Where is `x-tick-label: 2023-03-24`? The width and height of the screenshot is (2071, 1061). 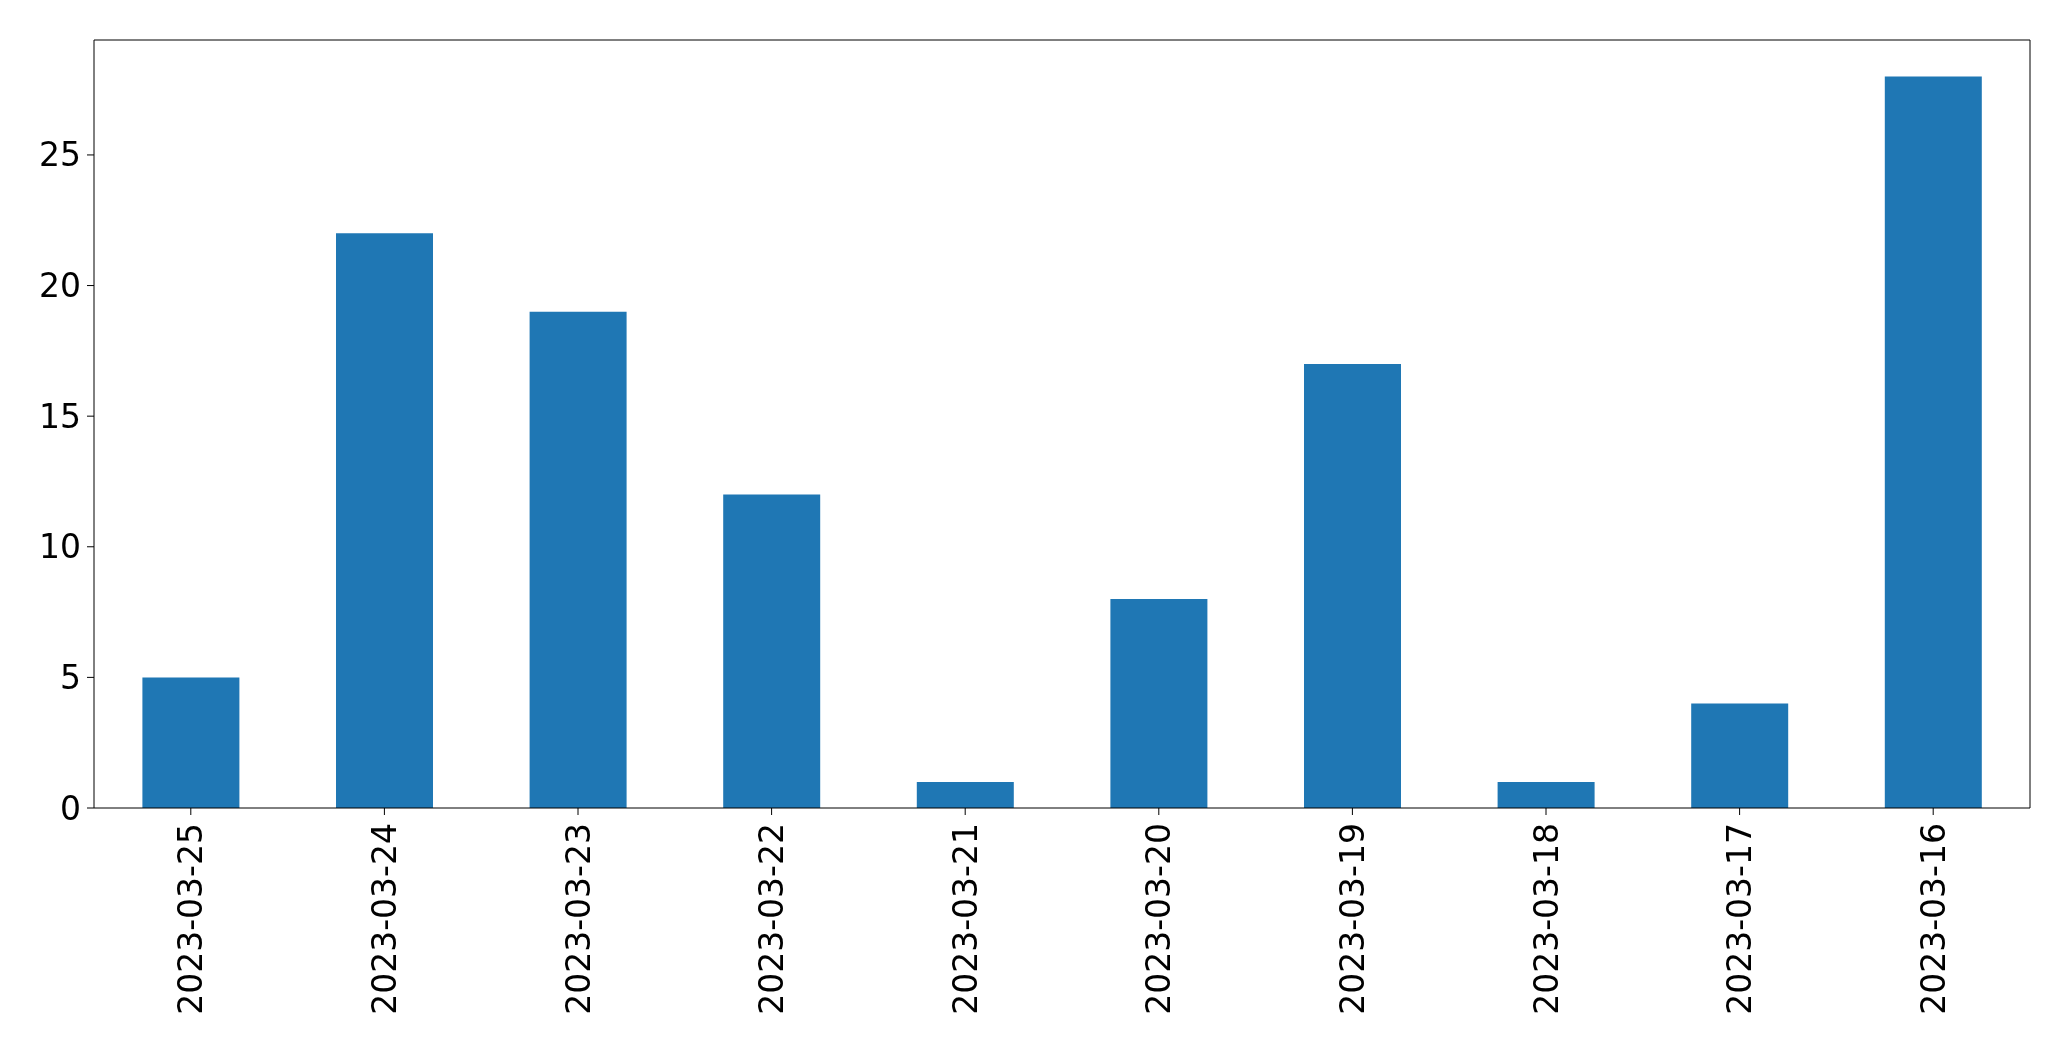
x-tick-label: 2023-03-24 is located at coordinates (384, 919).